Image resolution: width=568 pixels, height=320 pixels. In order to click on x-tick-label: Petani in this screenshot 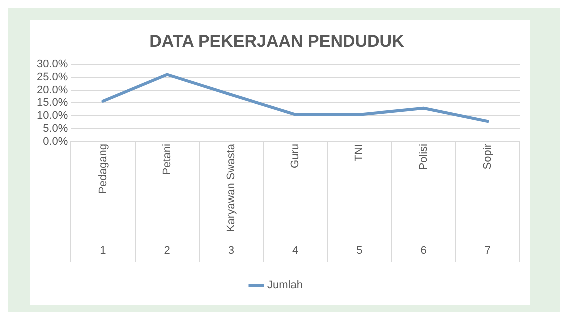, I will do `click(167, 160)`.